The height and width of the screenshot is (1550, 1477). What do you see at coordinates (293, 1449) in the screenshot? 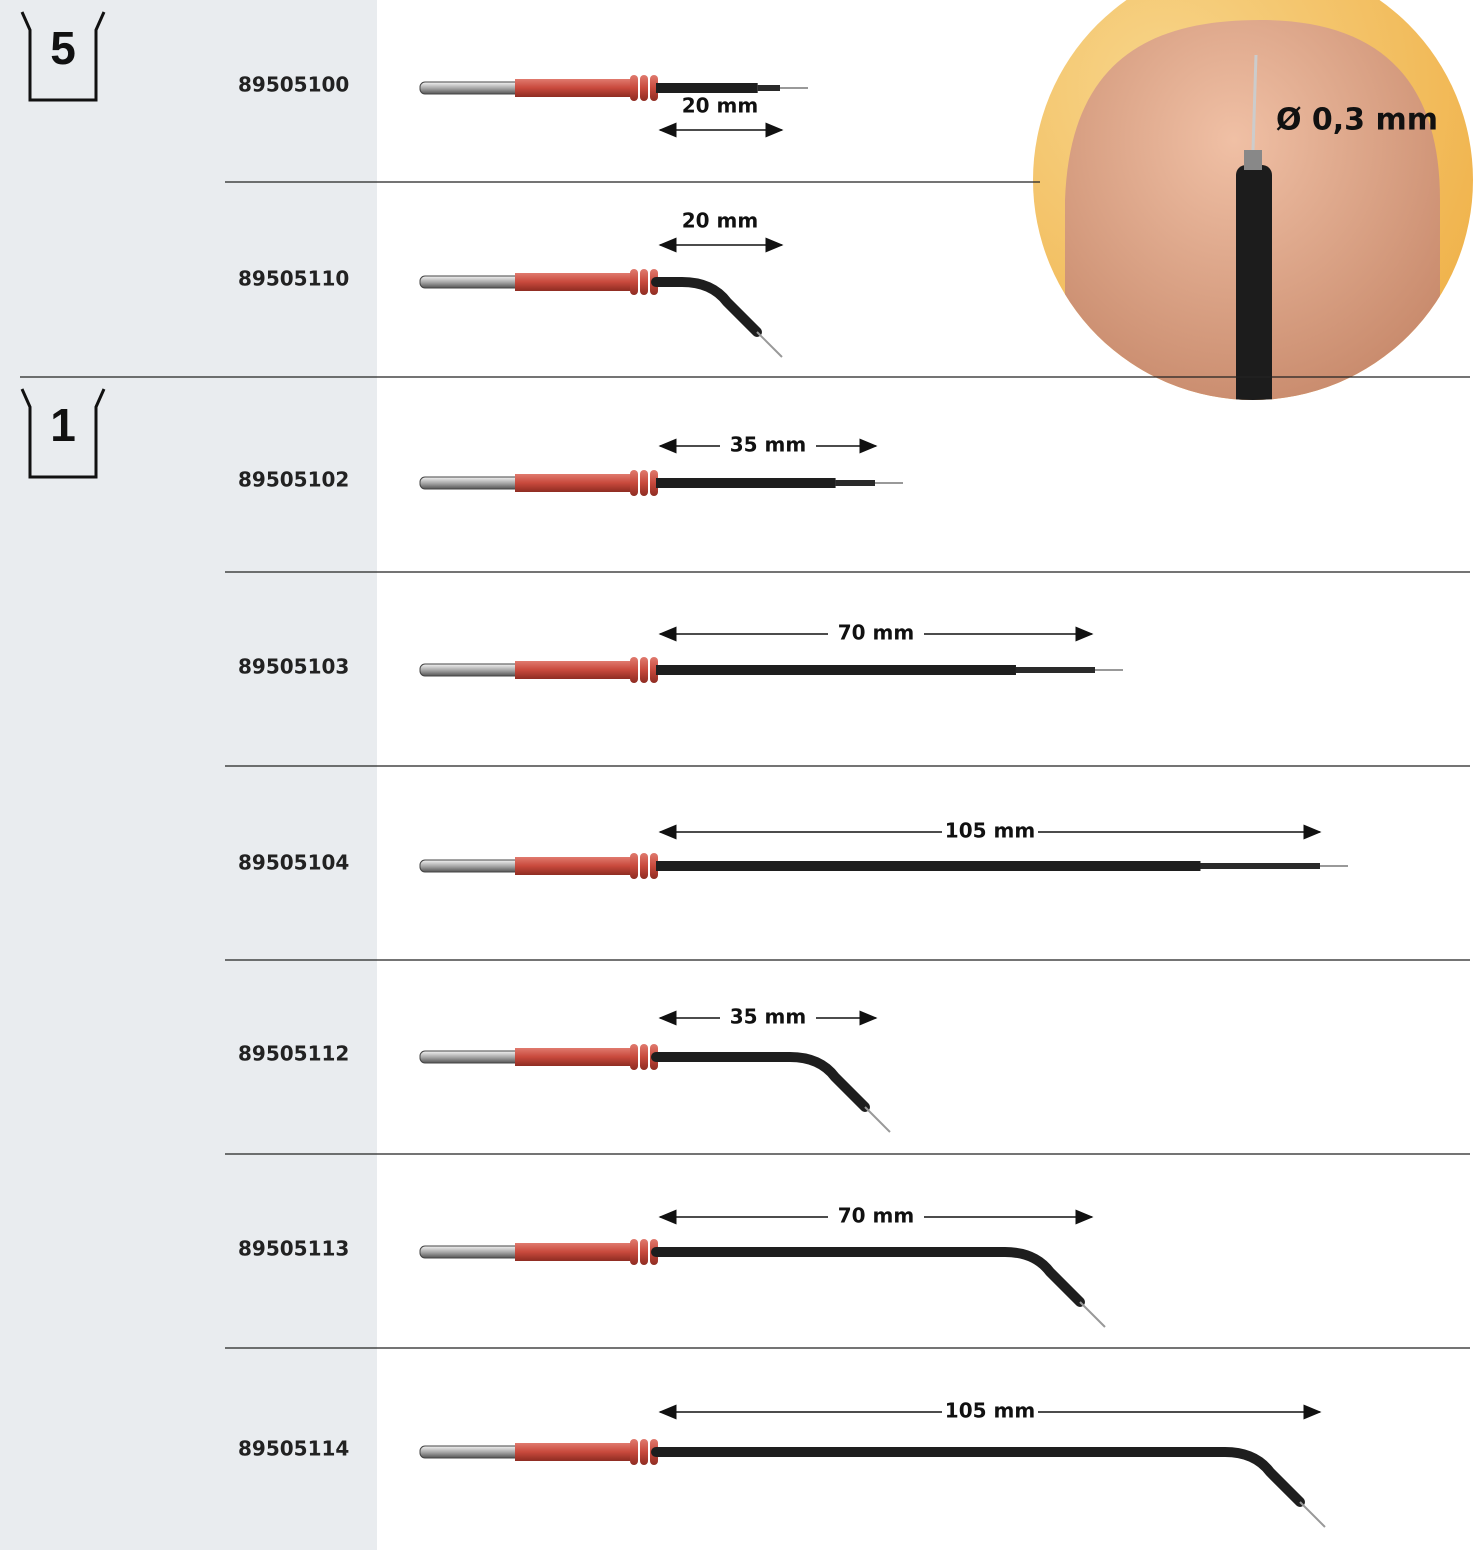
I see `article-number: 89505114` at bounding box center [293, 1449].